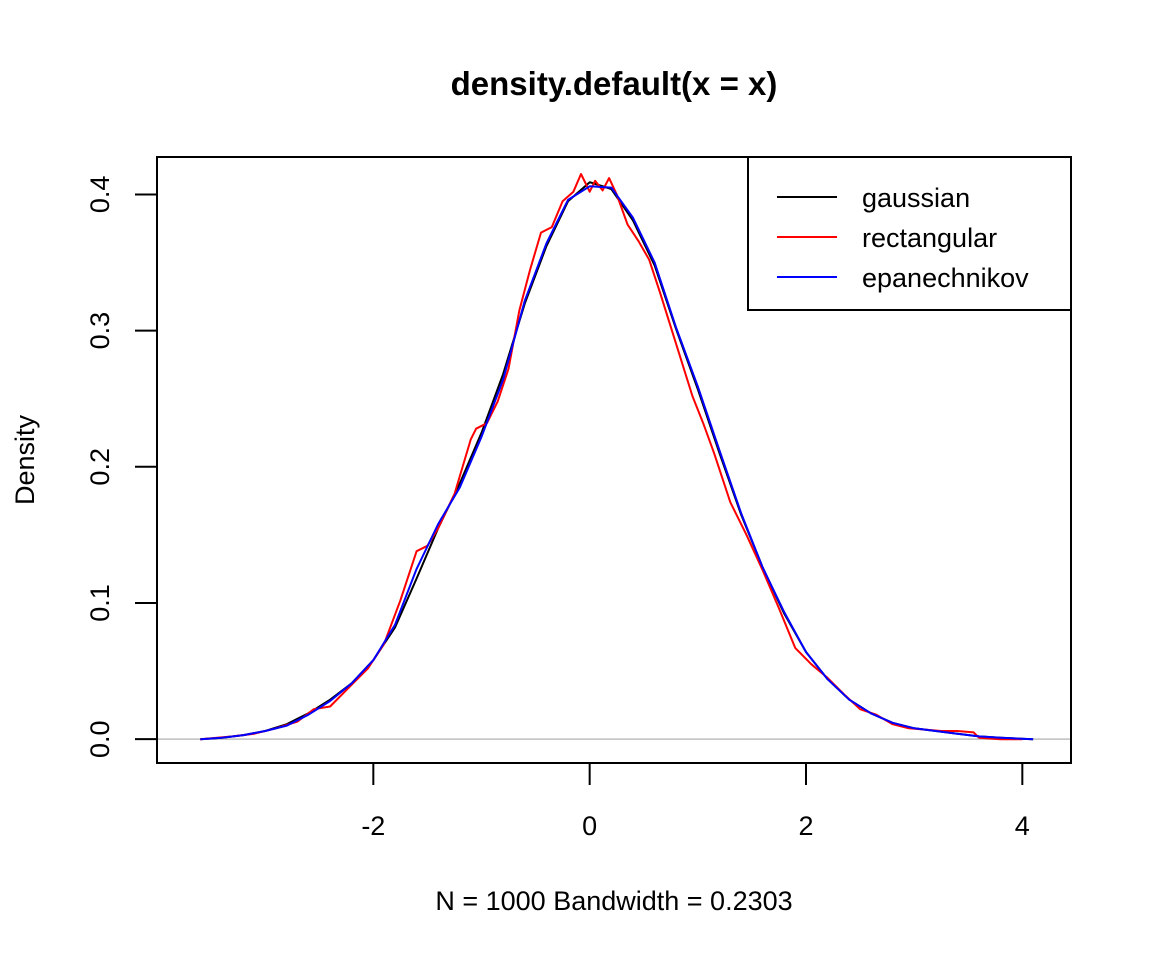 This screenshot has height=960, width=1152. I want to click on y-tick-label: 0.1, so click(100, 603).